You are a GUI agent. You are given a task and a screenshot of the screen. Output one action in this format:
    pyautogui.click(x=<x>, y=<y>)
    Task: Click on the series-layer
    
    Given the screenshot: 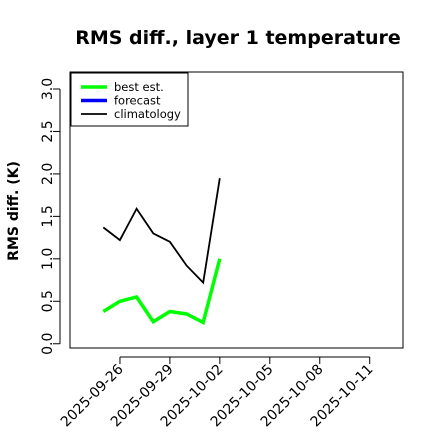 What is the action you would take?
    pyautogui.click(x=162, y=252)
    